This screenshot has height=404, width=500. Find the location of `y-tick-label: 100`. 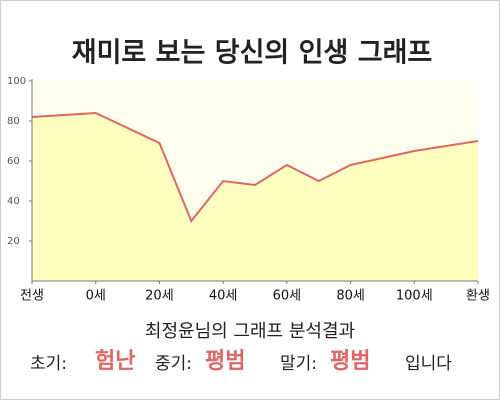

y-tick-label: 100 is located at coordinates (16, 81).